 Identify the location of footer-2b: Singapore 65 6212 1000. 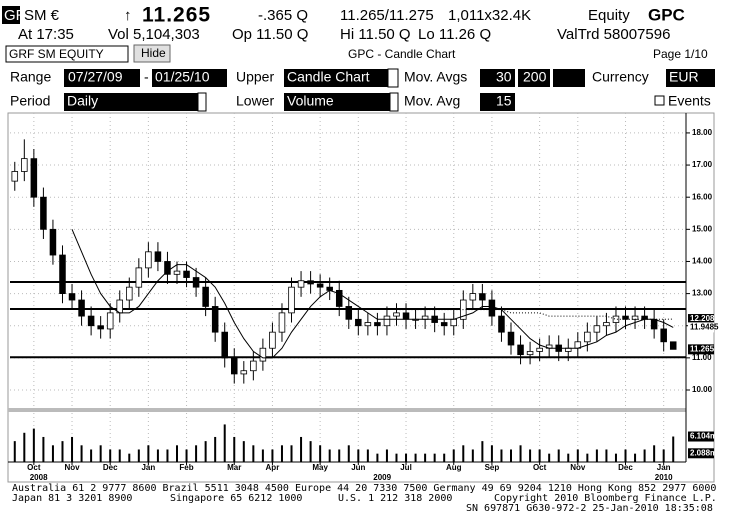
(236, 498).